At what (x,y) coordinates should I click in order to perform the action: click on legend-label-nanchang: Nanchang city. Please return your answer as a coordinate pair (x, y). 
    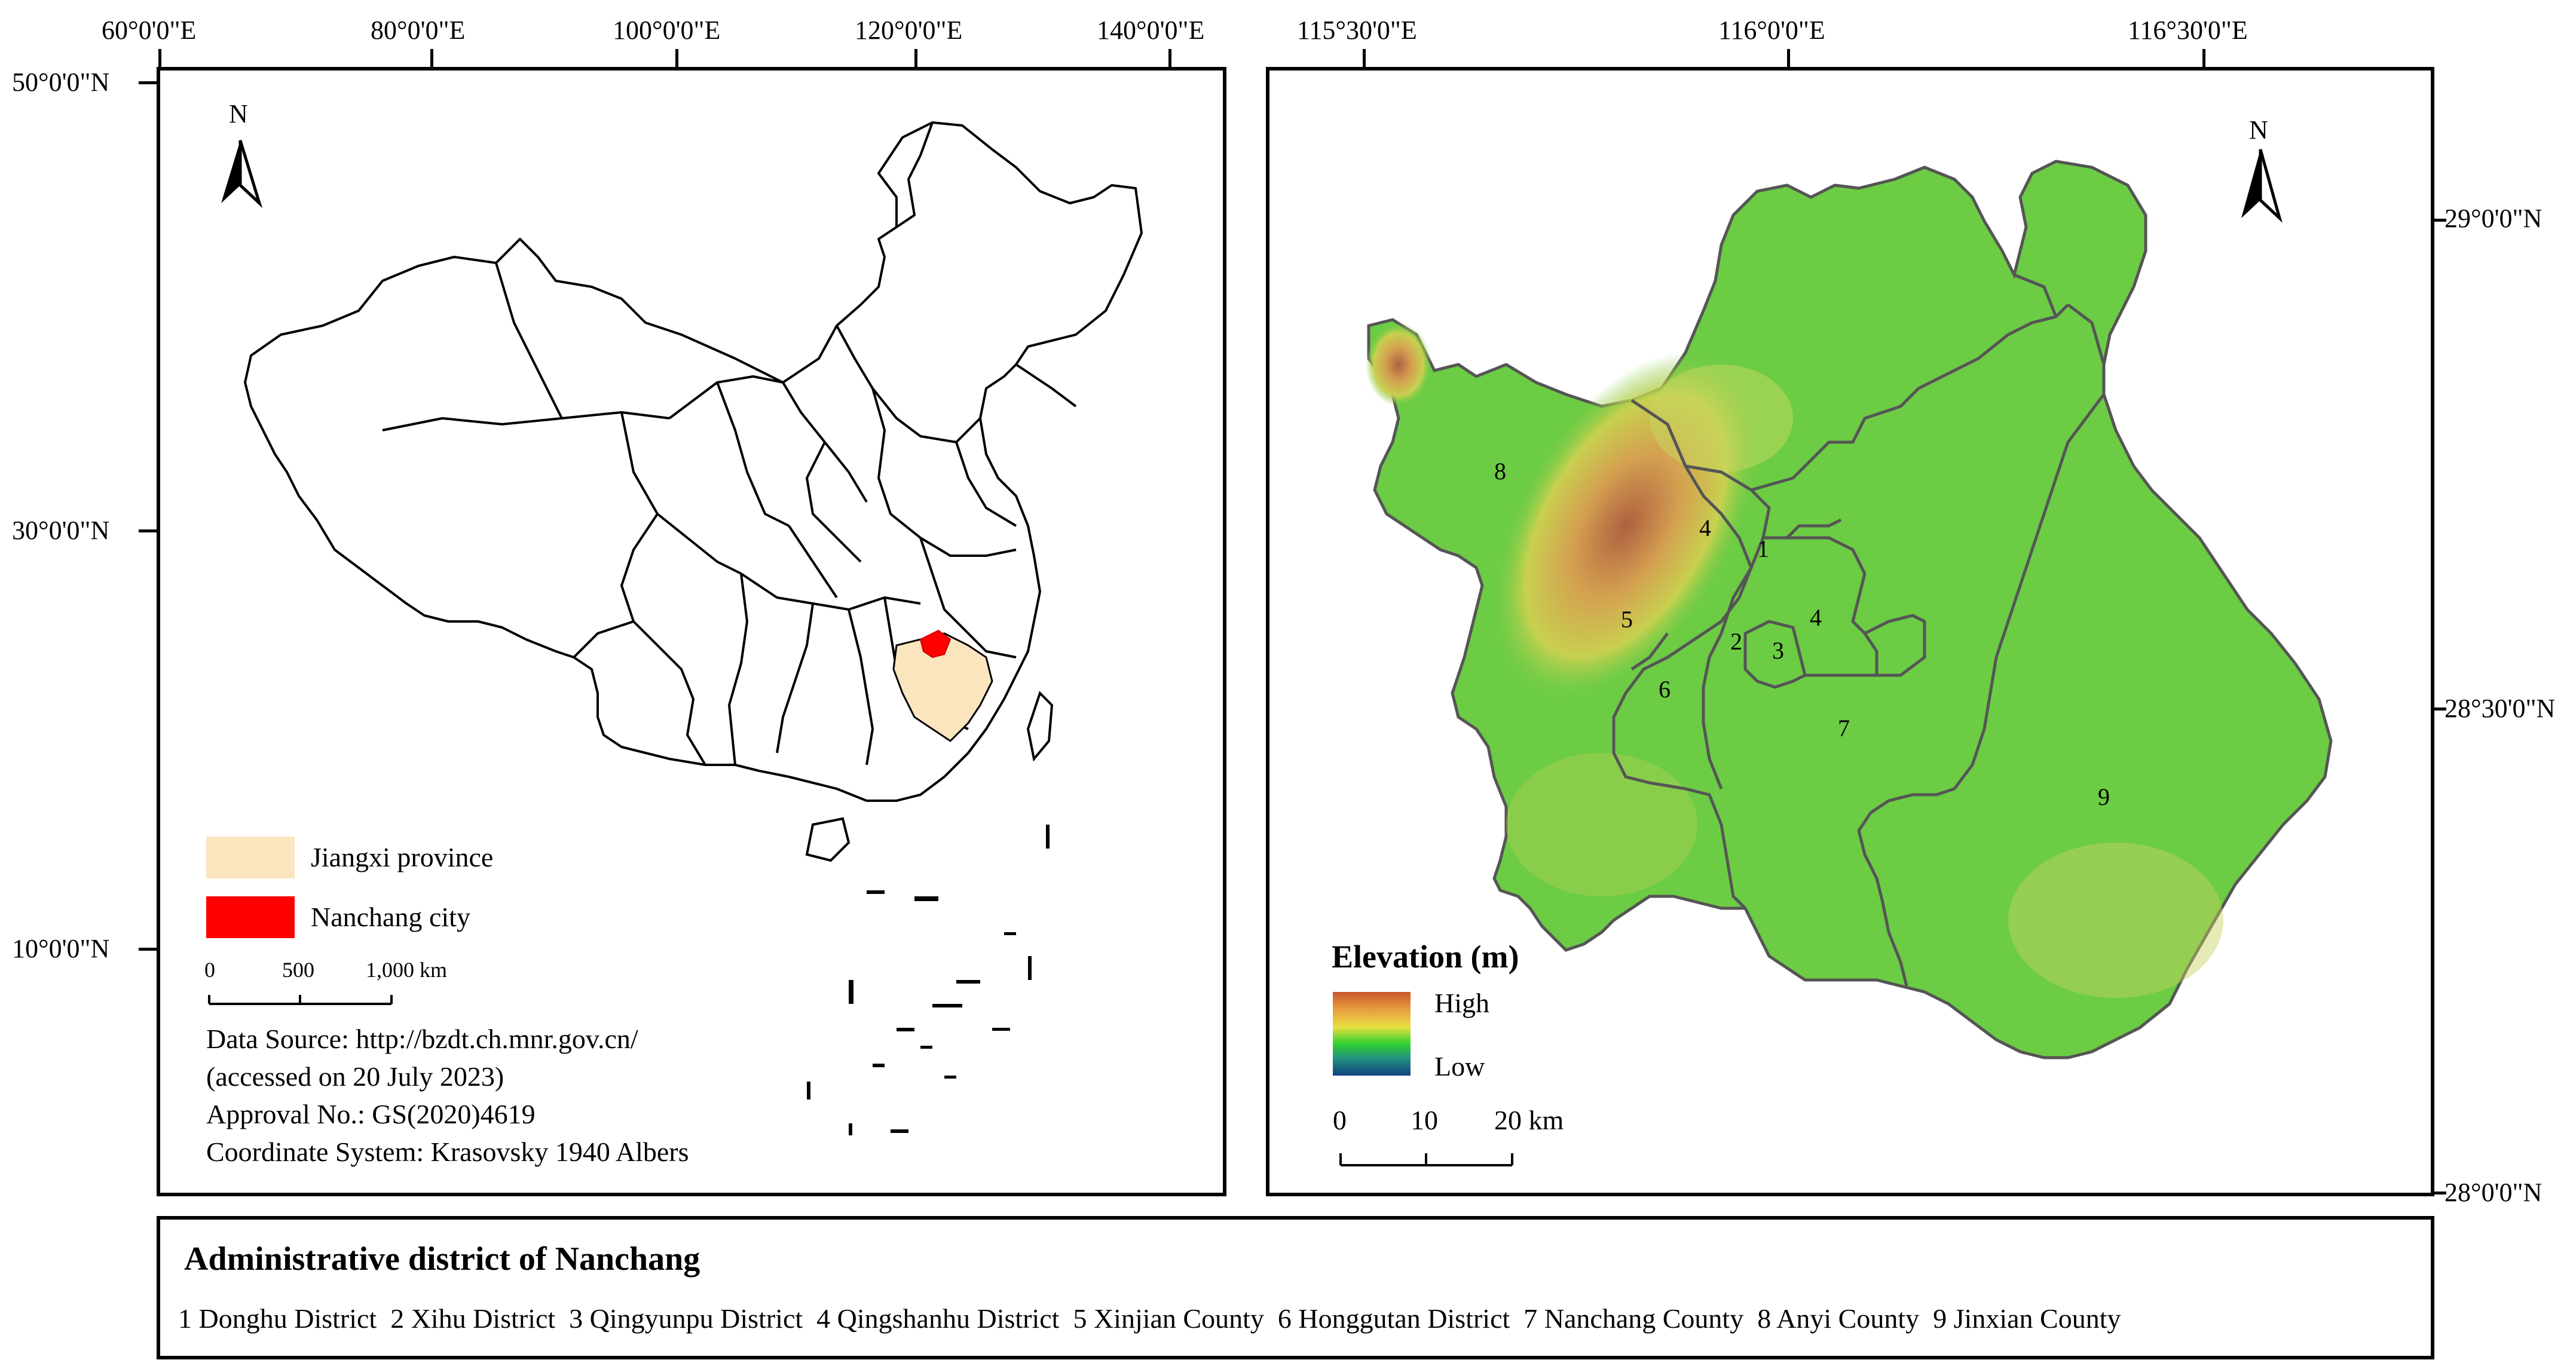
    Looking at the image, I should click on (390, 917).